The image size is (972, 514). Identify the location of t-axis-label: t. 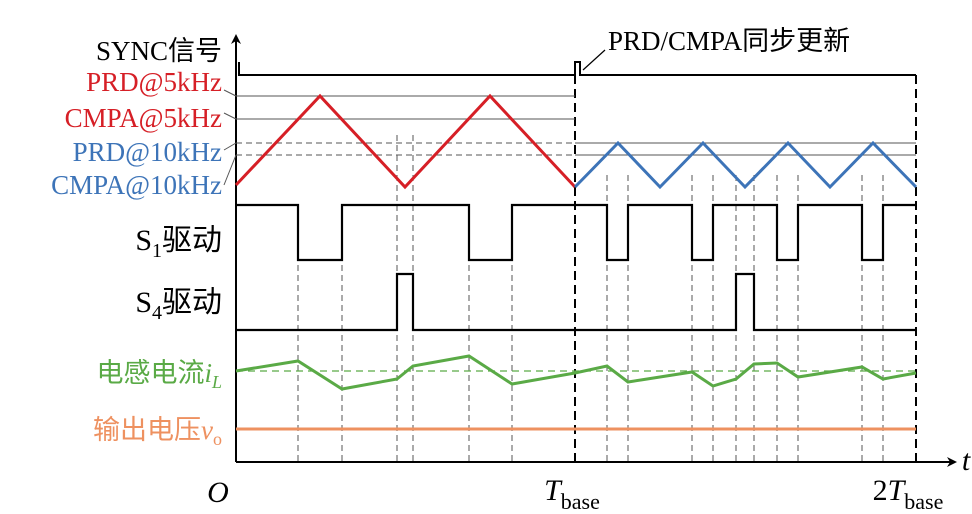
(966, 460).